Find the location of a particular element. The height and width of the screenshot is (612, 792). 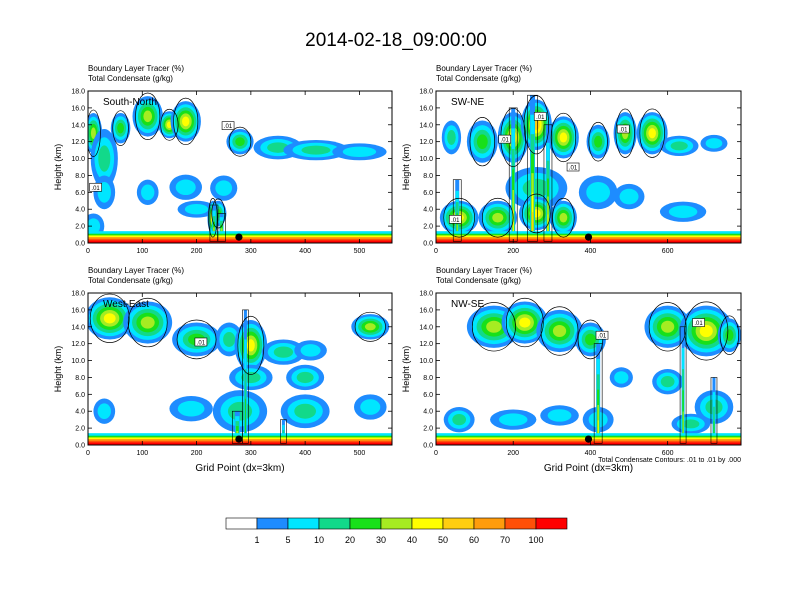

tracer-field: .01 .01 is located at coordinates (240, 167).